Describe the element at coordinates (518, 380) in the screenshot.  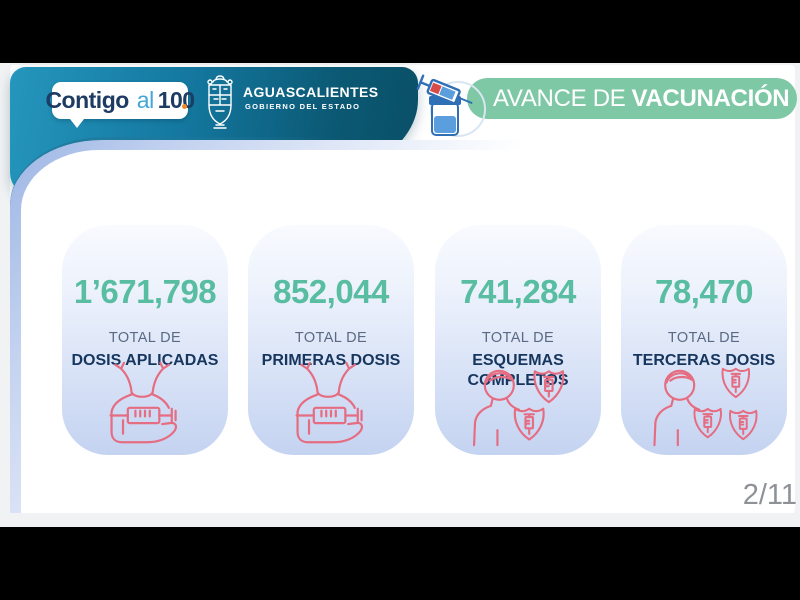
I see `stat-label-line: COMPLETOS` at that location.